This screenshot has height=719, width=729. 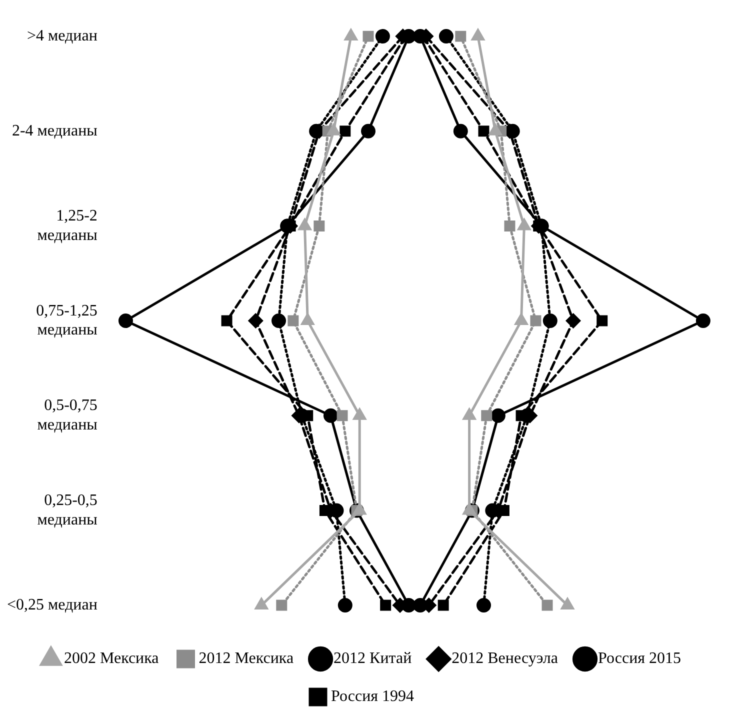 What do you see at coordinates (67, 320) in the screenshot?
I see `y-tick-label: 0,75-1,25 медианы` at bounding box center [67, 320].